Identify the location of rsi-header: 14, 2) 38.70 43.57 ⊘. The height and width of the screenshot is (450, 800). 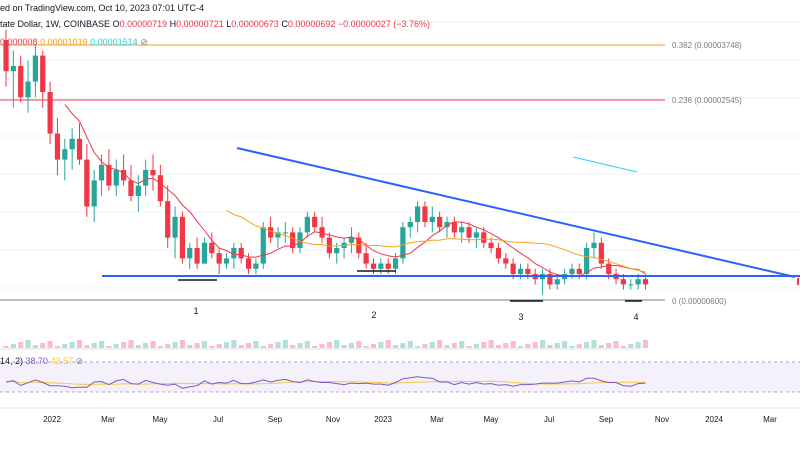
(41, 361).